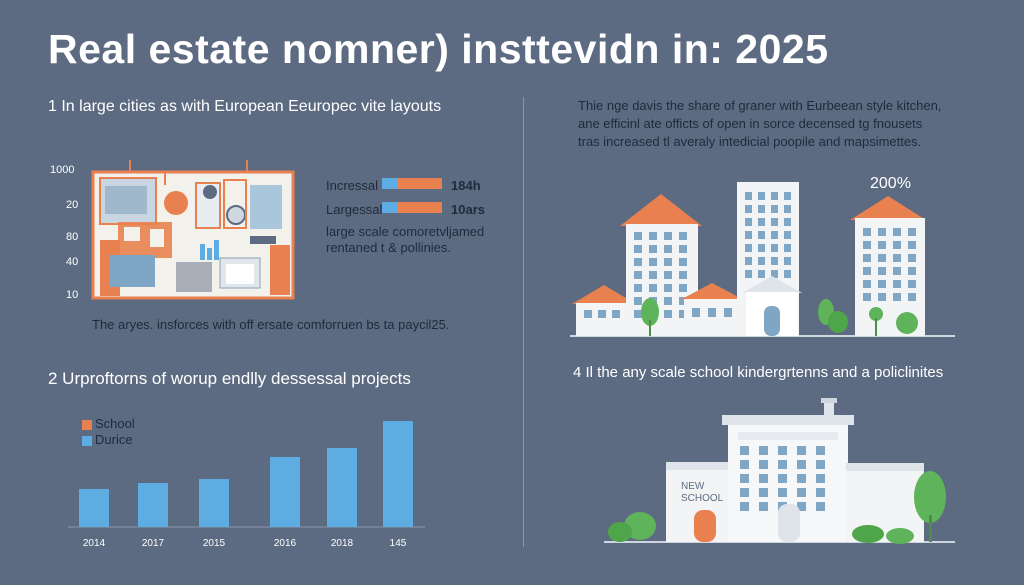 This screenshot has width=1024, height=585. What do you see at coordinates (108, 424) in the screenshot?
I see `legend-item-school: School` at bounding box center [108, 424].